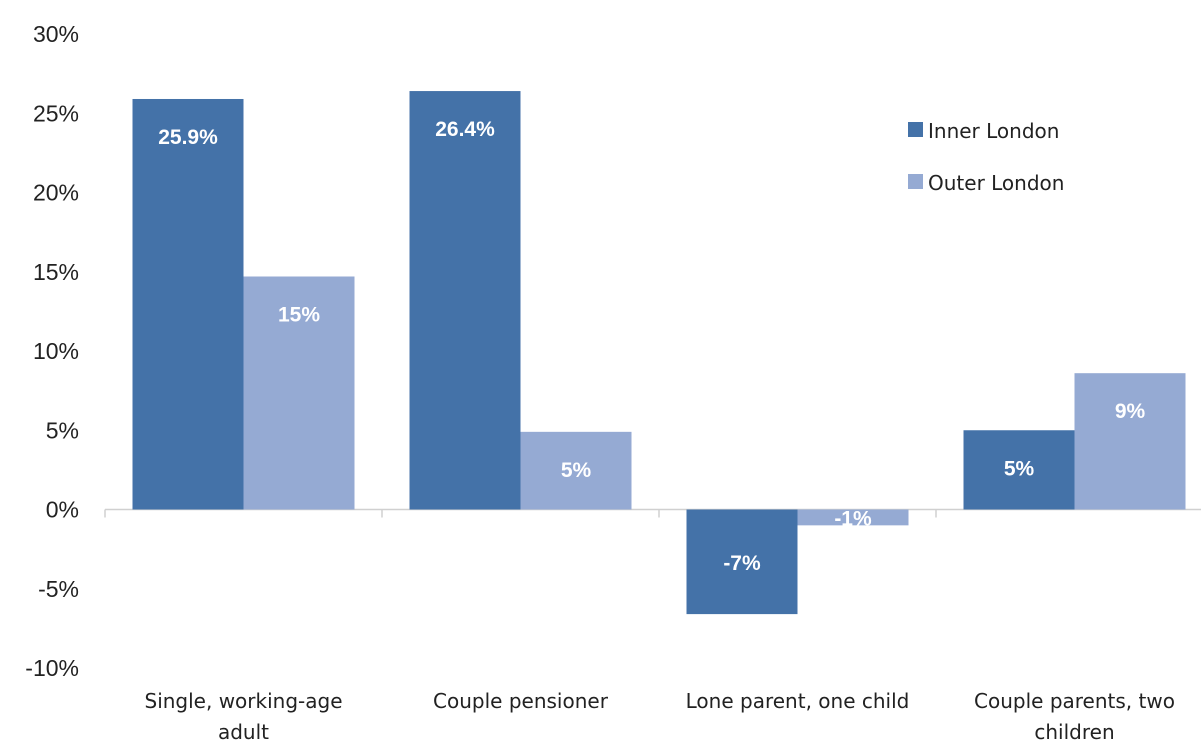 This screenshot has height=744, width=1201. Describe the element at coordinates (742, 563) in the screenshot. I see `data-label: -7%` at that location.